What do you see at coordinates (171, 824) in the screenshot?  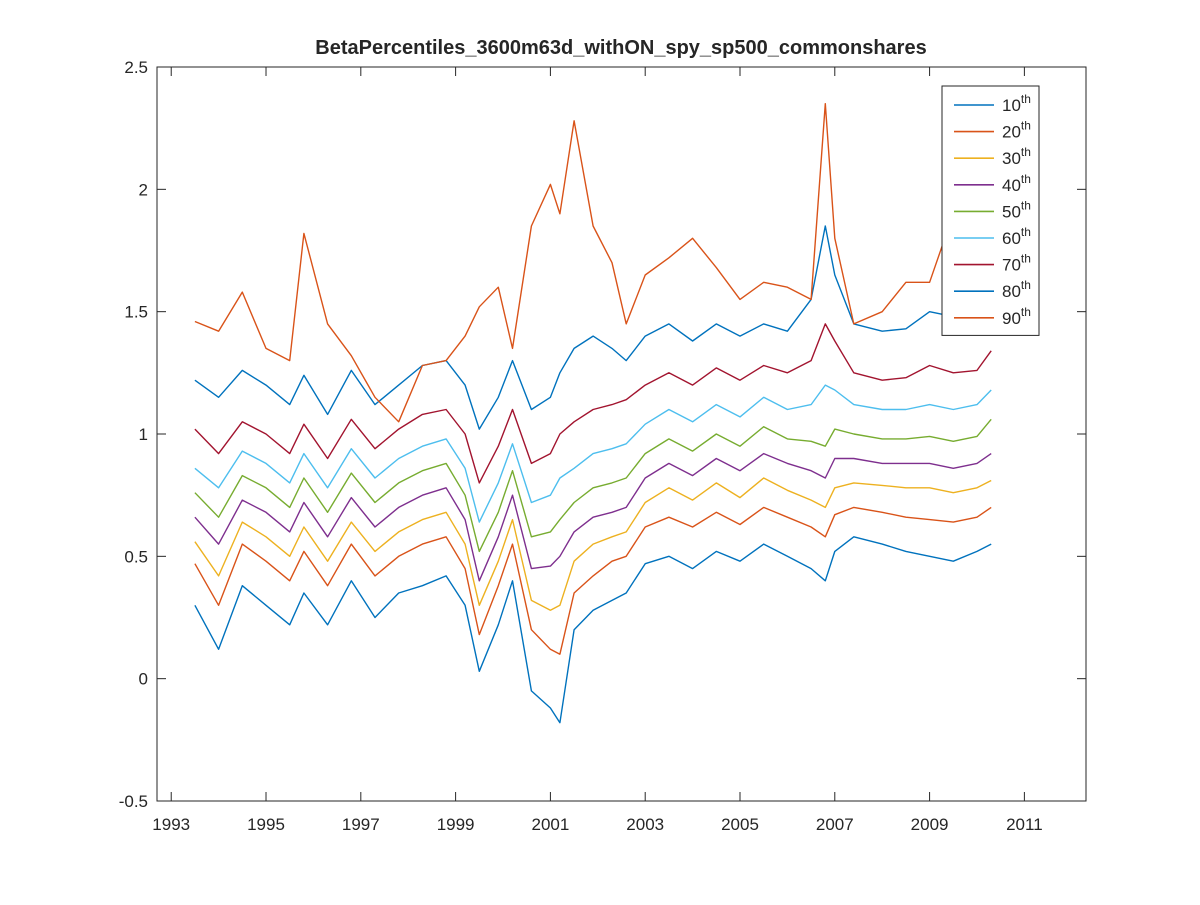 I see `x-tick-label: 1993` at bounding box center [171, 824].